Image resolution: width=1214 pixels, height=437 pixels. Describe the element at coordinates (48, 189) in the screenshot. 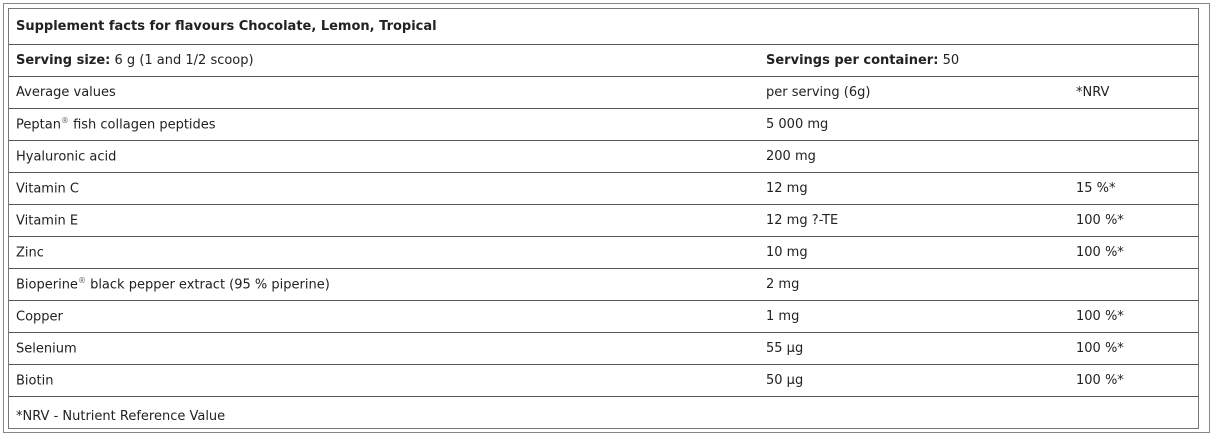

I see `ingredient-name-text: Vitamin C` at that location.